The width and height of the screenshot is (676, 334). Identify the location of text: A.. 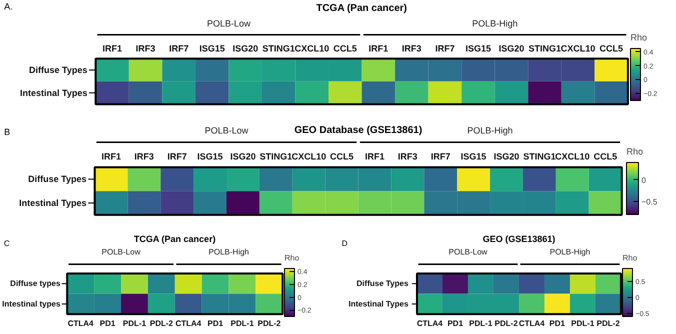
(8, 7).